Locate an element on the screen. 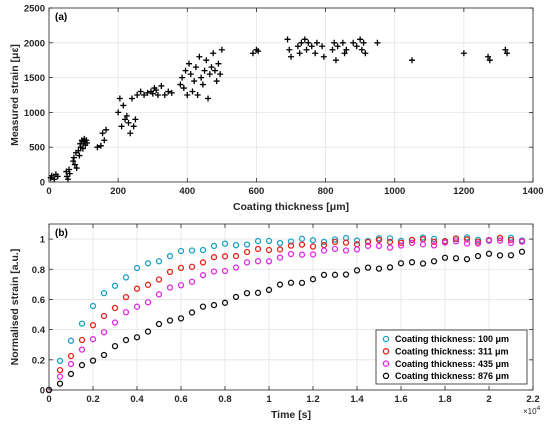 Image resolution: width=550 pixels, height=437 pixels. x-tick-label: 1.2 is located at coordinates (312, 399).